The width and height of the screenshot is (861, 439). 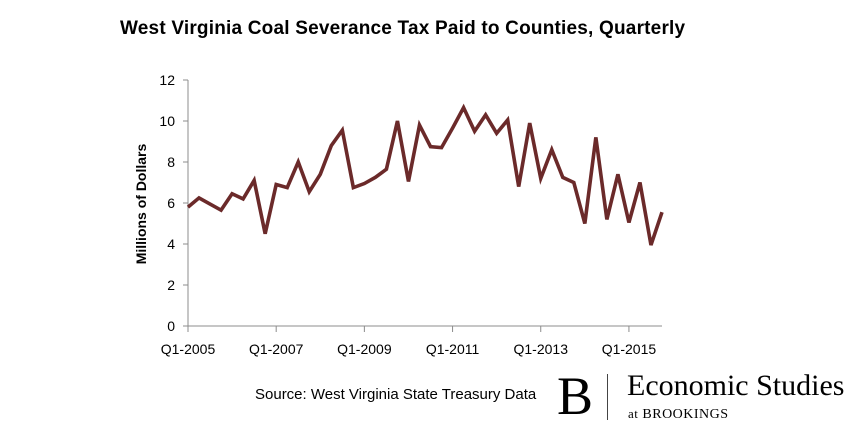 What do you see at coordinates (188, 349) in the screenshot?
I see `x-tick-label: Q1-2005` at bounding box center [188, 349].